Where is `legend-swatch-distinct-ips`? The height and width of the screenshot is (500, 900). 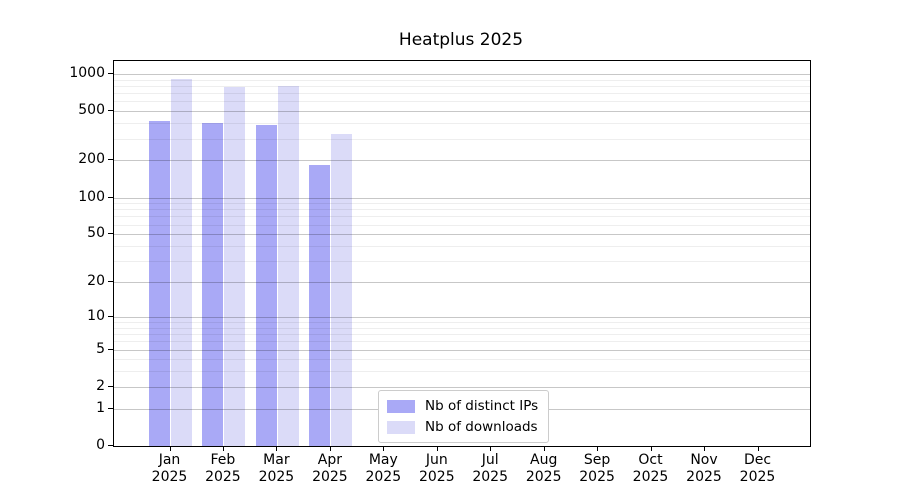
legend-swatch-distinct-ips is located at coordinates (401, 406).